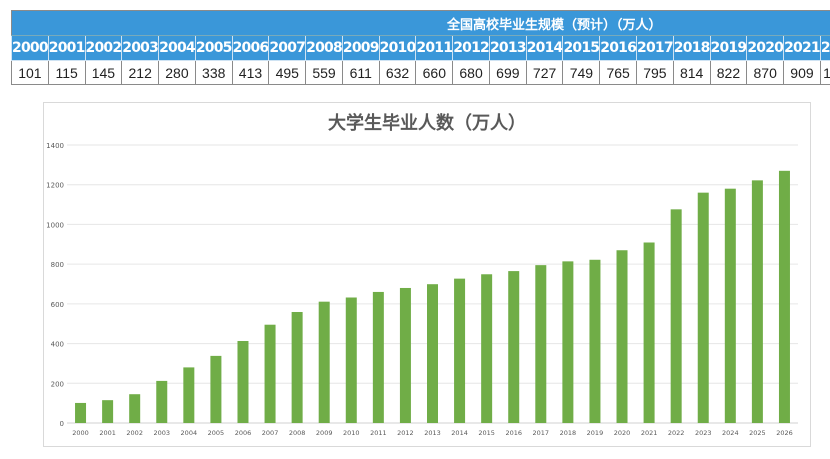  What do you see at coordinates (140, 48) in the screenshot?
I see `year-header-cell: 2003` at bounding box center [140, 48].